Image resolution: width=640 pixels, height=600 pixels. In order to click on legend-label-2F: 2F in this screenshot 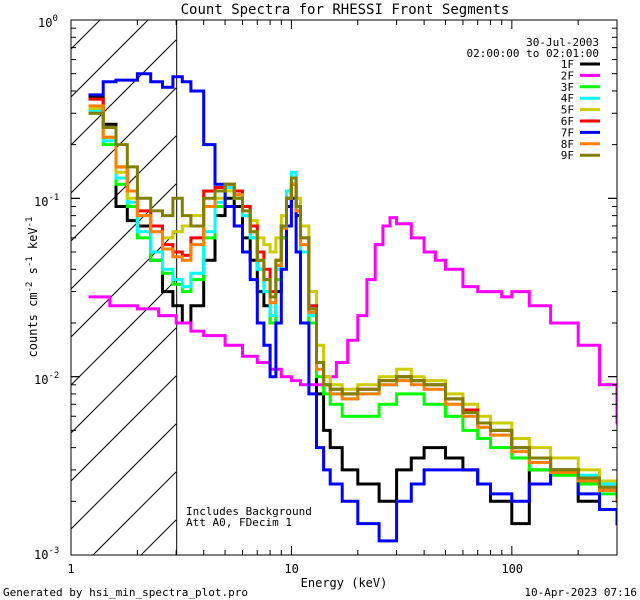, I will do `click(567, 75)`.